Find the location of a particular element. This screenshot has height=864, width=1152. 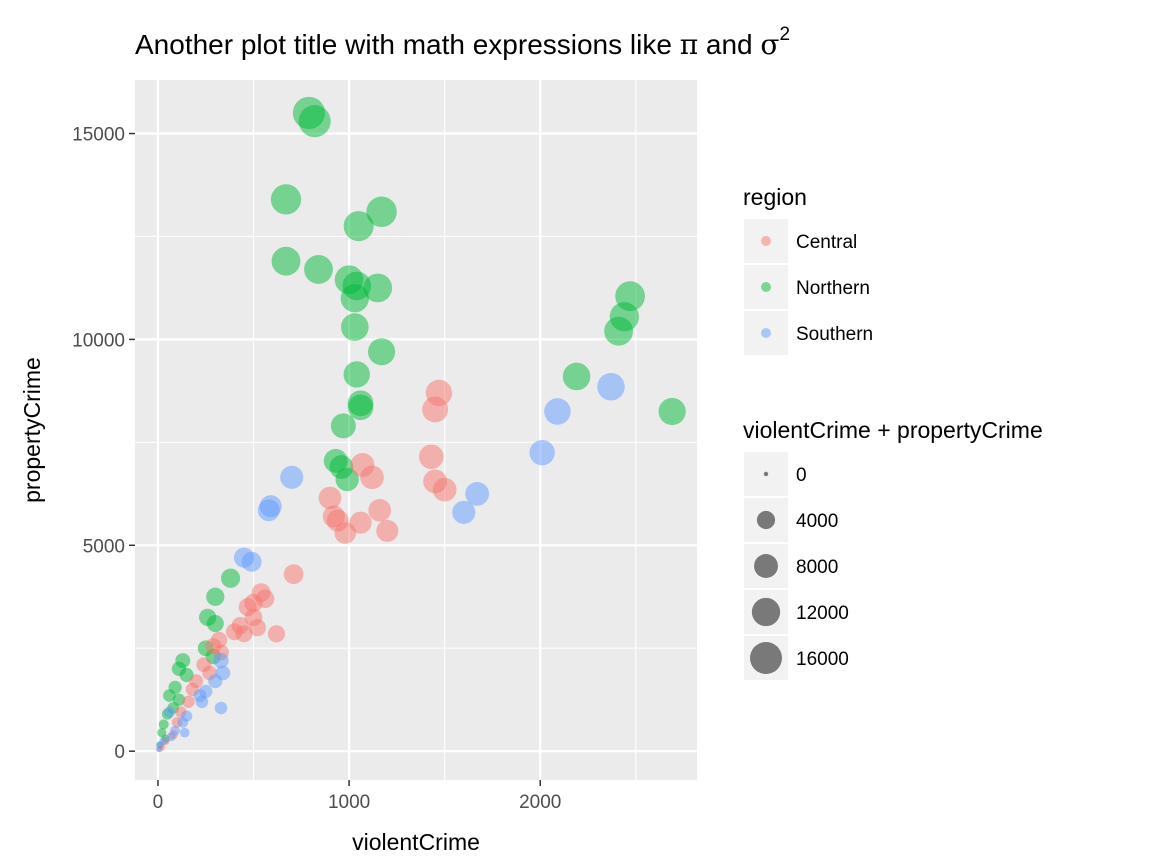

legend-size-label: 16000 is located at coordinates (822, 659).